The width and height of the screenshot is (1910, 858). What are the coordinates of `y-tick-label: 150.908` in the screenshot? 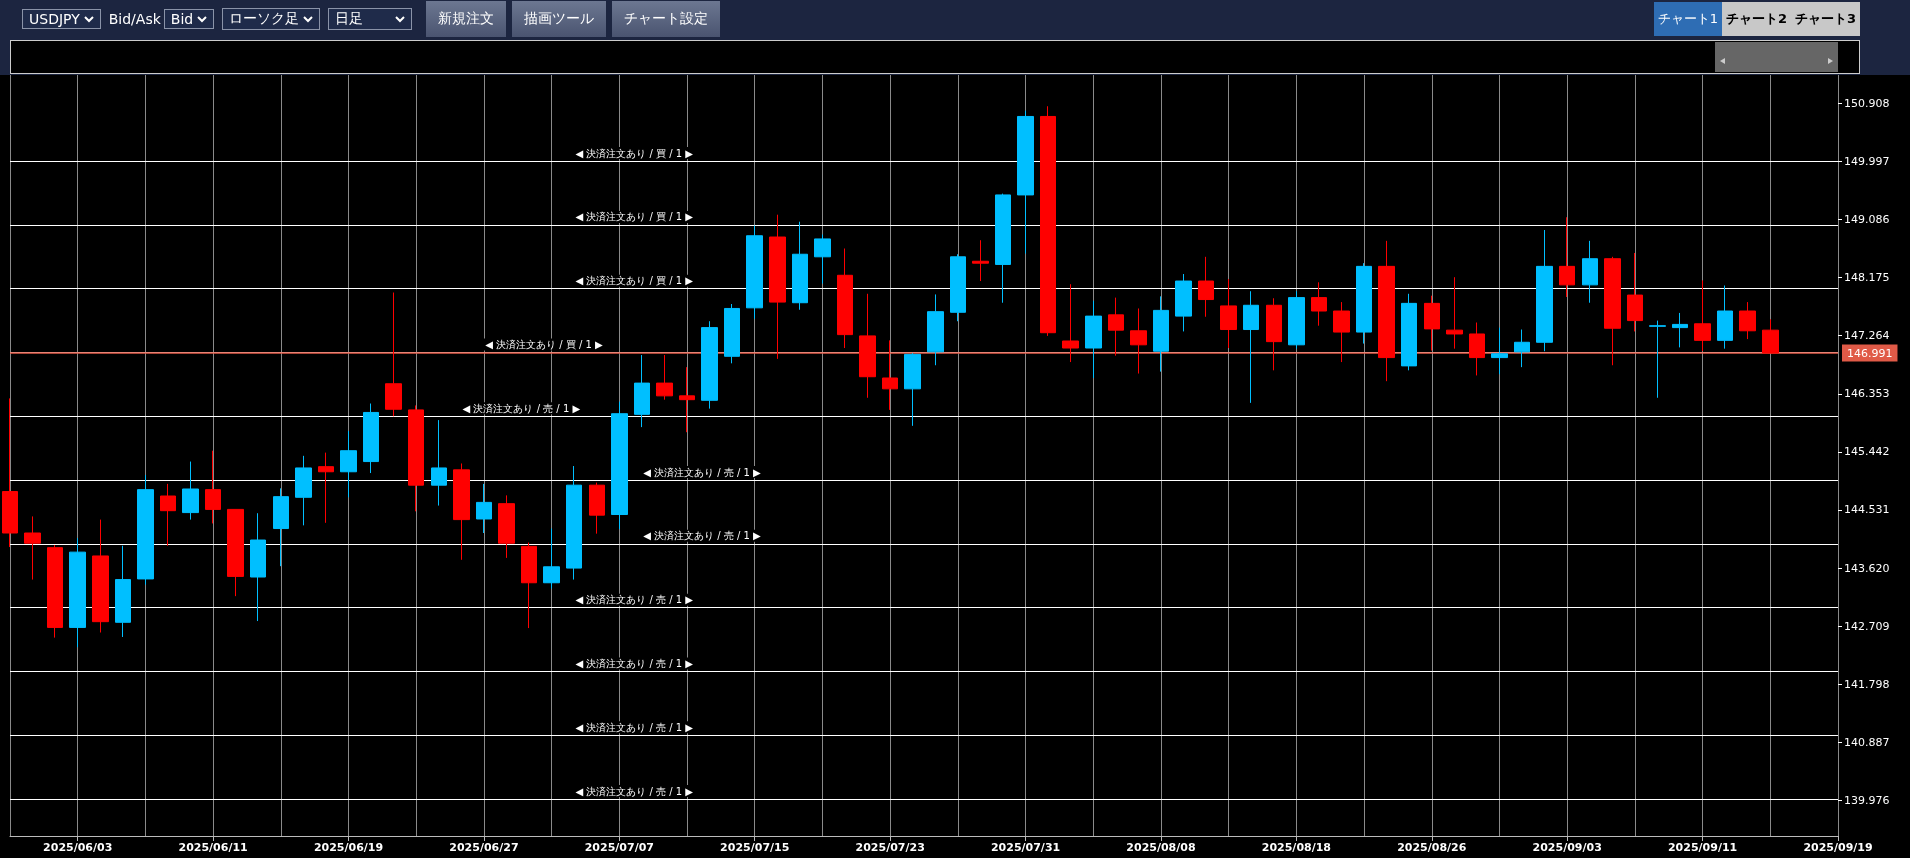 It's located at (1867, 103).